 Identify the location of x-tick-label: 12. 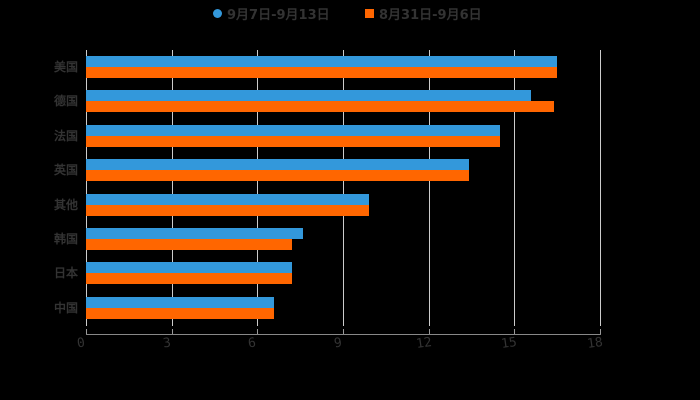
(424, 343).